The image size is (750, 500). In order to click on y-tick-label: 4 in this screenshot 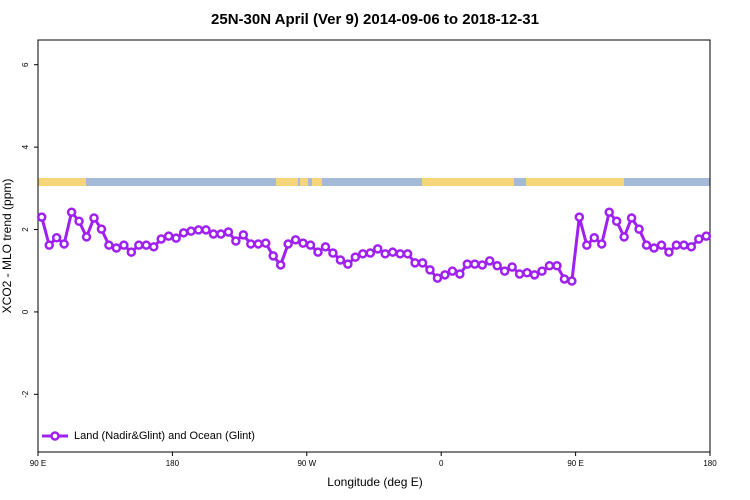, I will do `click(25, 146)`.